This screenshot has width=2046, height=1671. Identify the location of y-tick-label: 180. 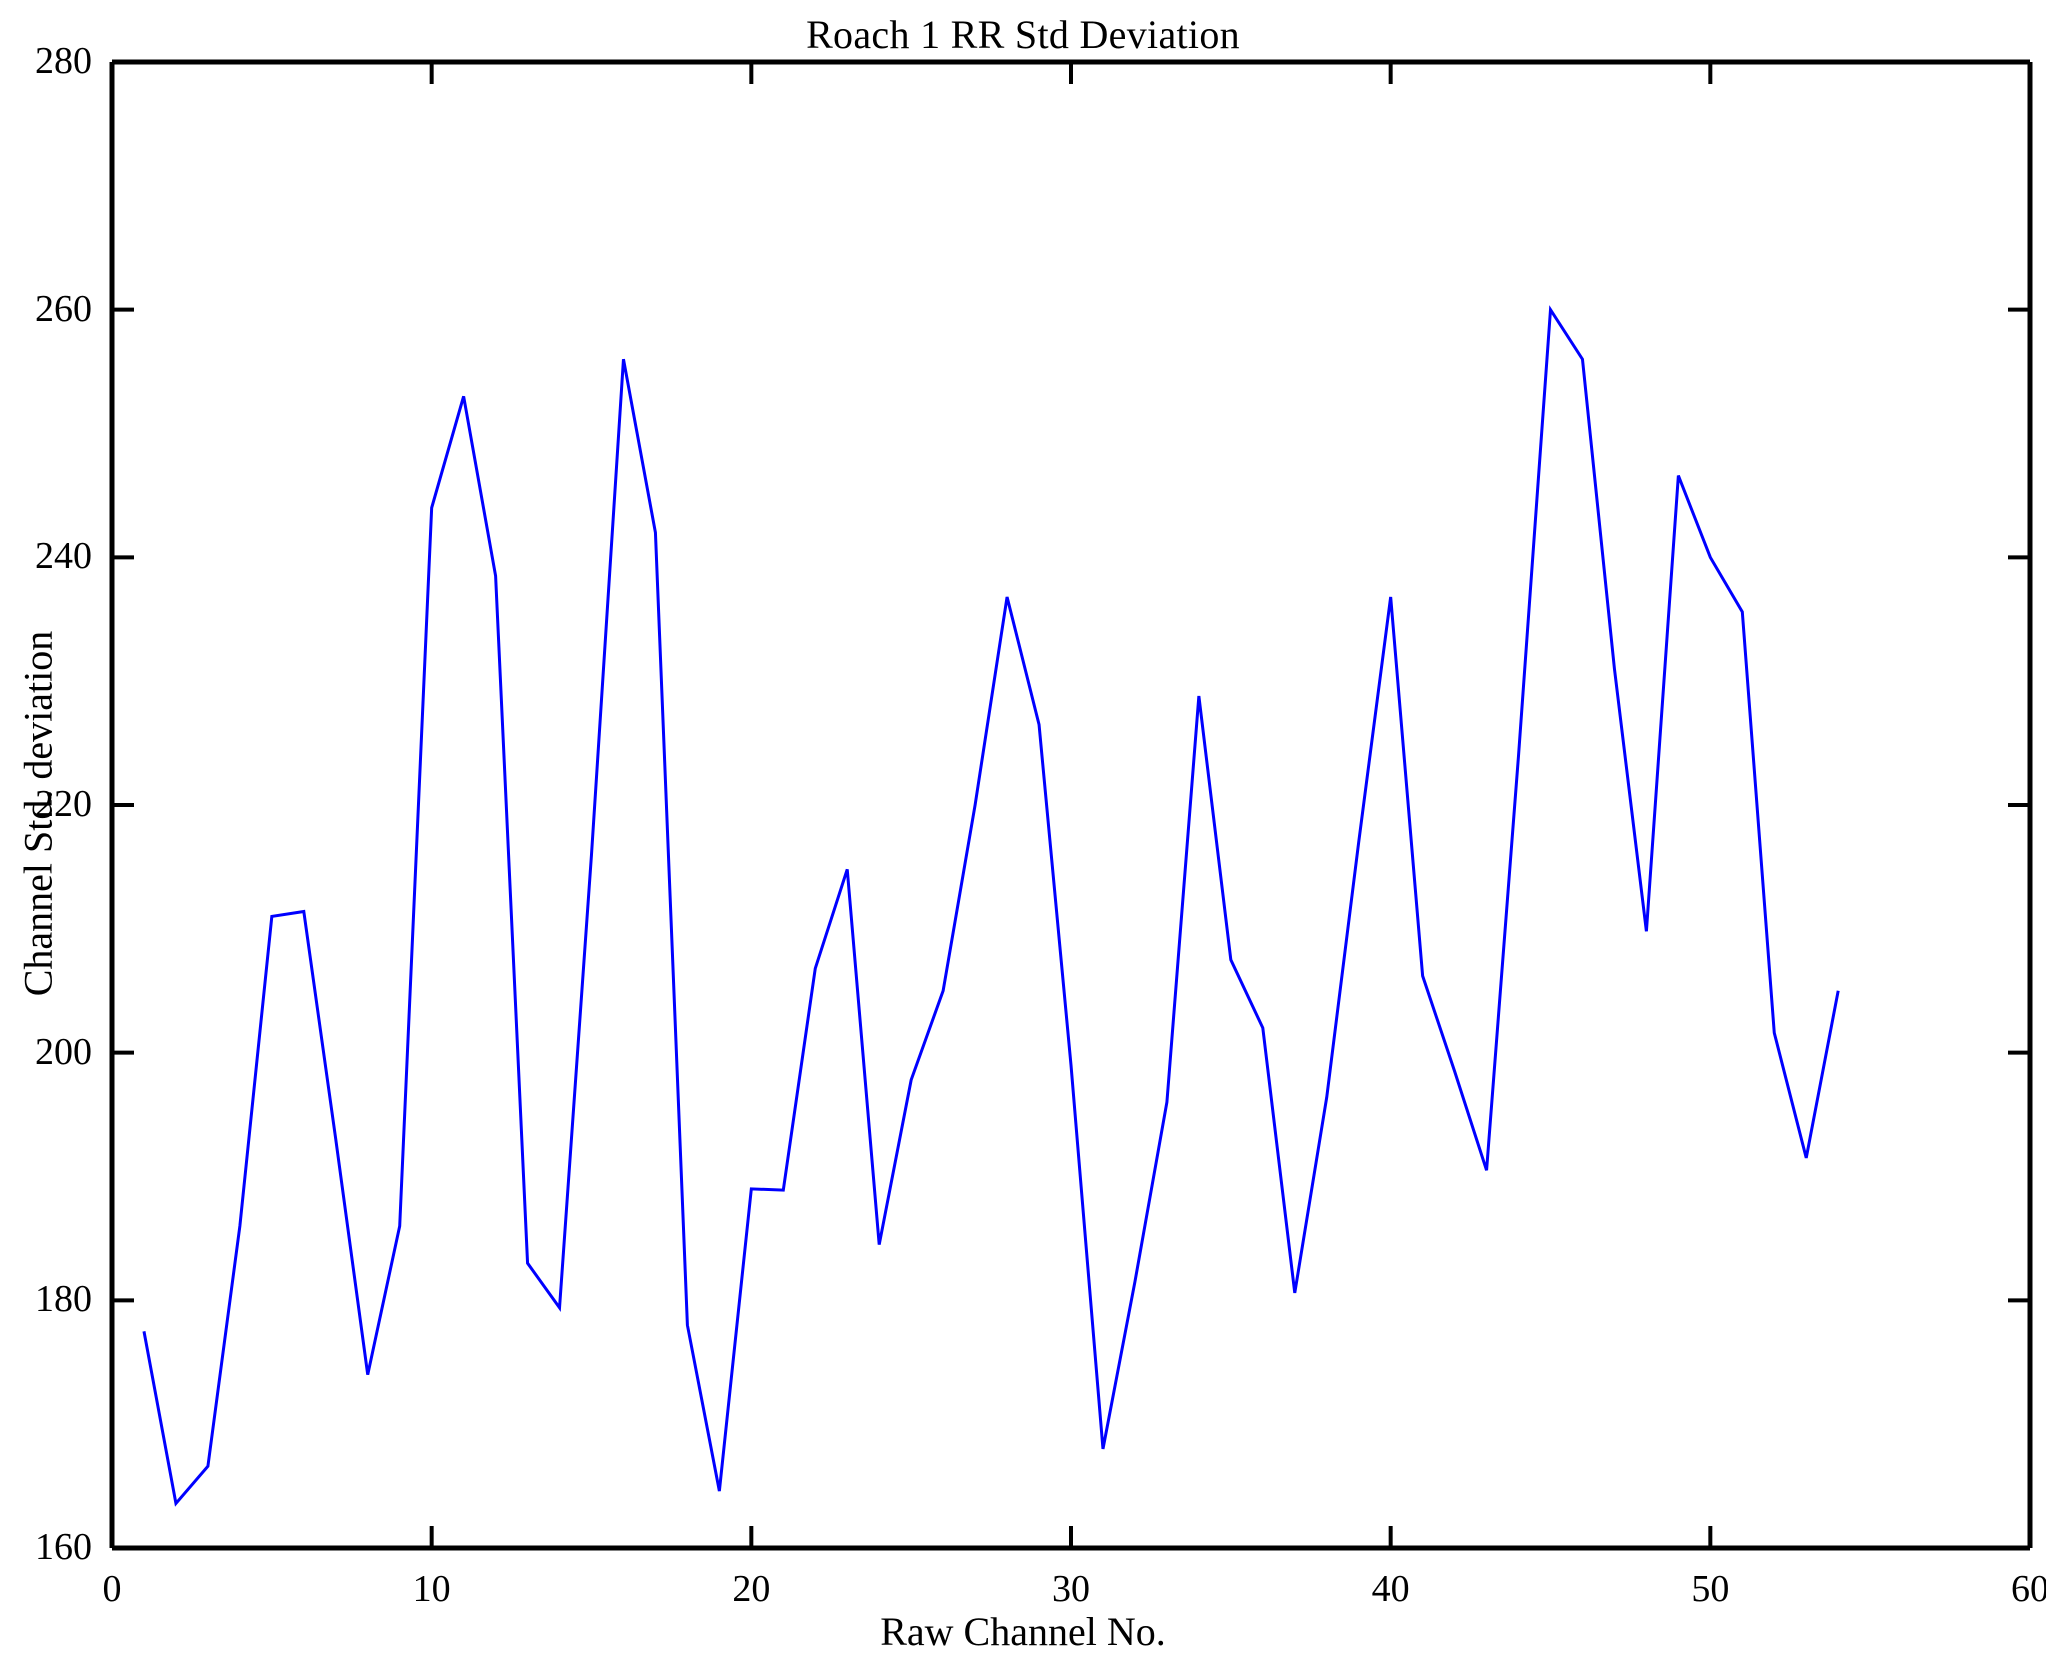
(63, 1299).